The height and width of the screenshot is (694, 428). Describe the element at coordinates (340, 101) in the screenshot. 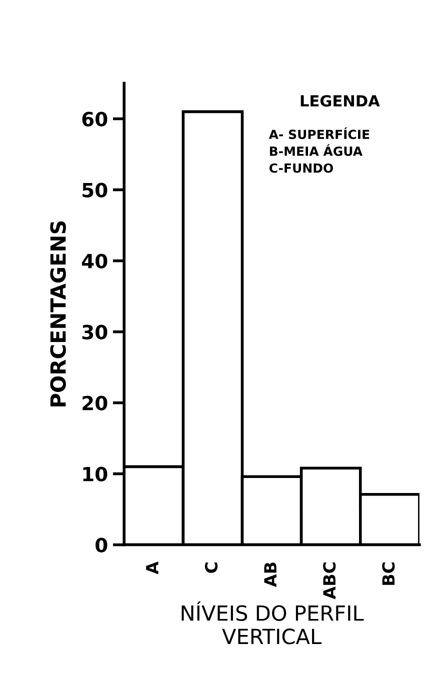

I see `annotation: LEGENDA` at that location.